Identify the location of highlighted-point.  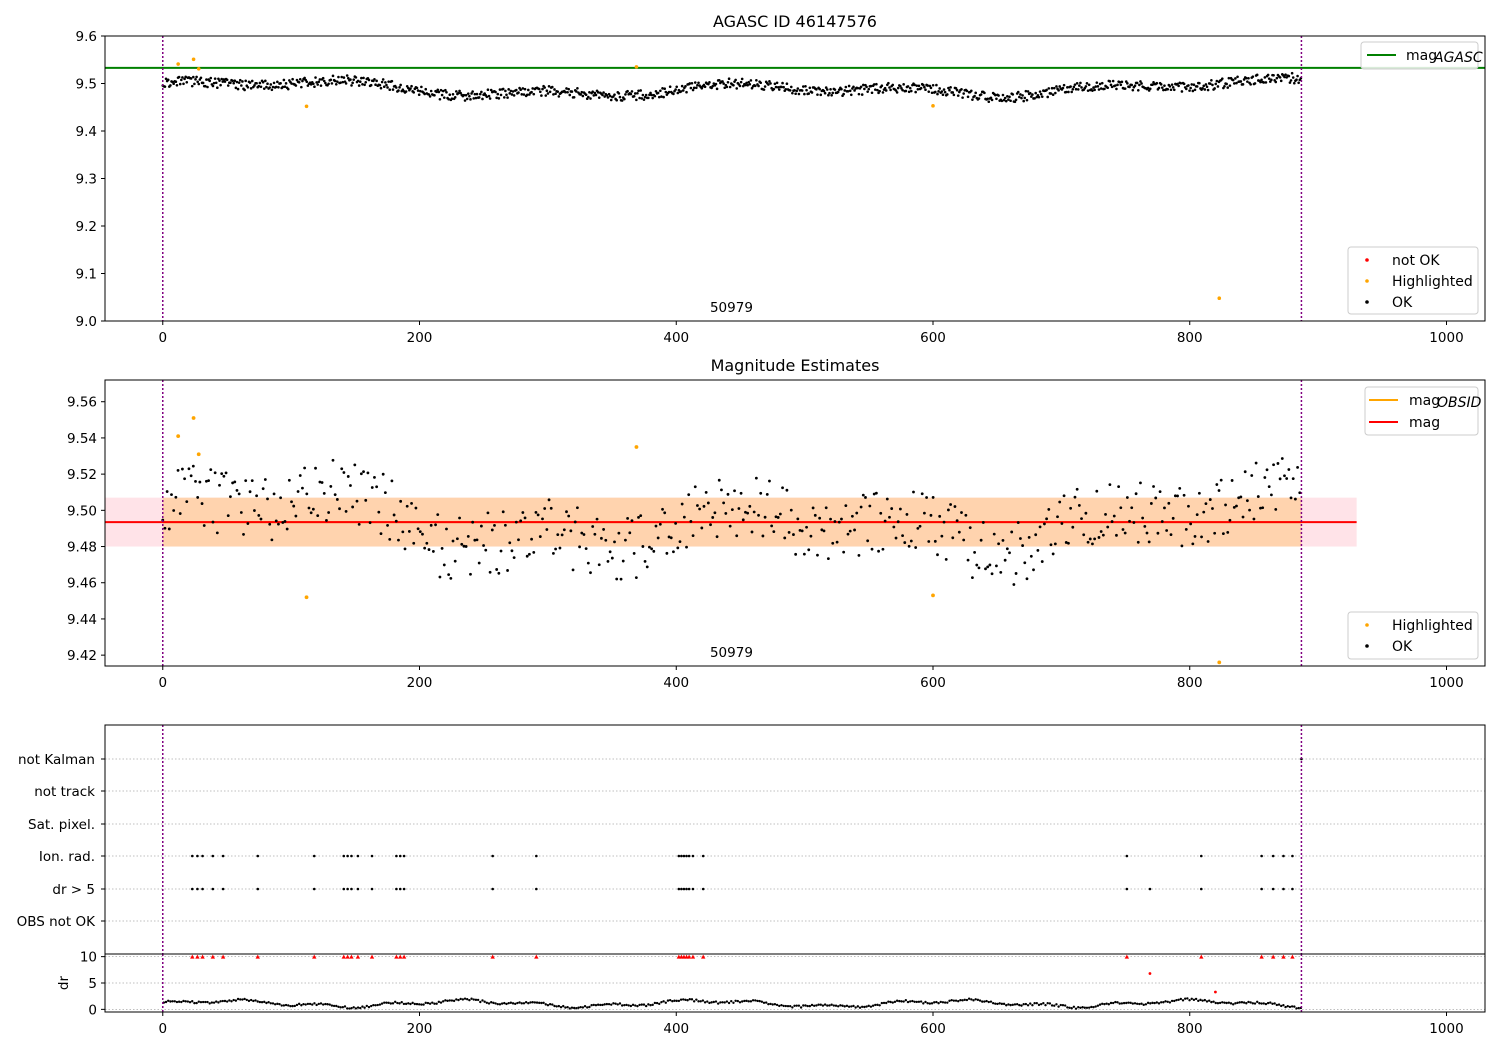
(193, 59).